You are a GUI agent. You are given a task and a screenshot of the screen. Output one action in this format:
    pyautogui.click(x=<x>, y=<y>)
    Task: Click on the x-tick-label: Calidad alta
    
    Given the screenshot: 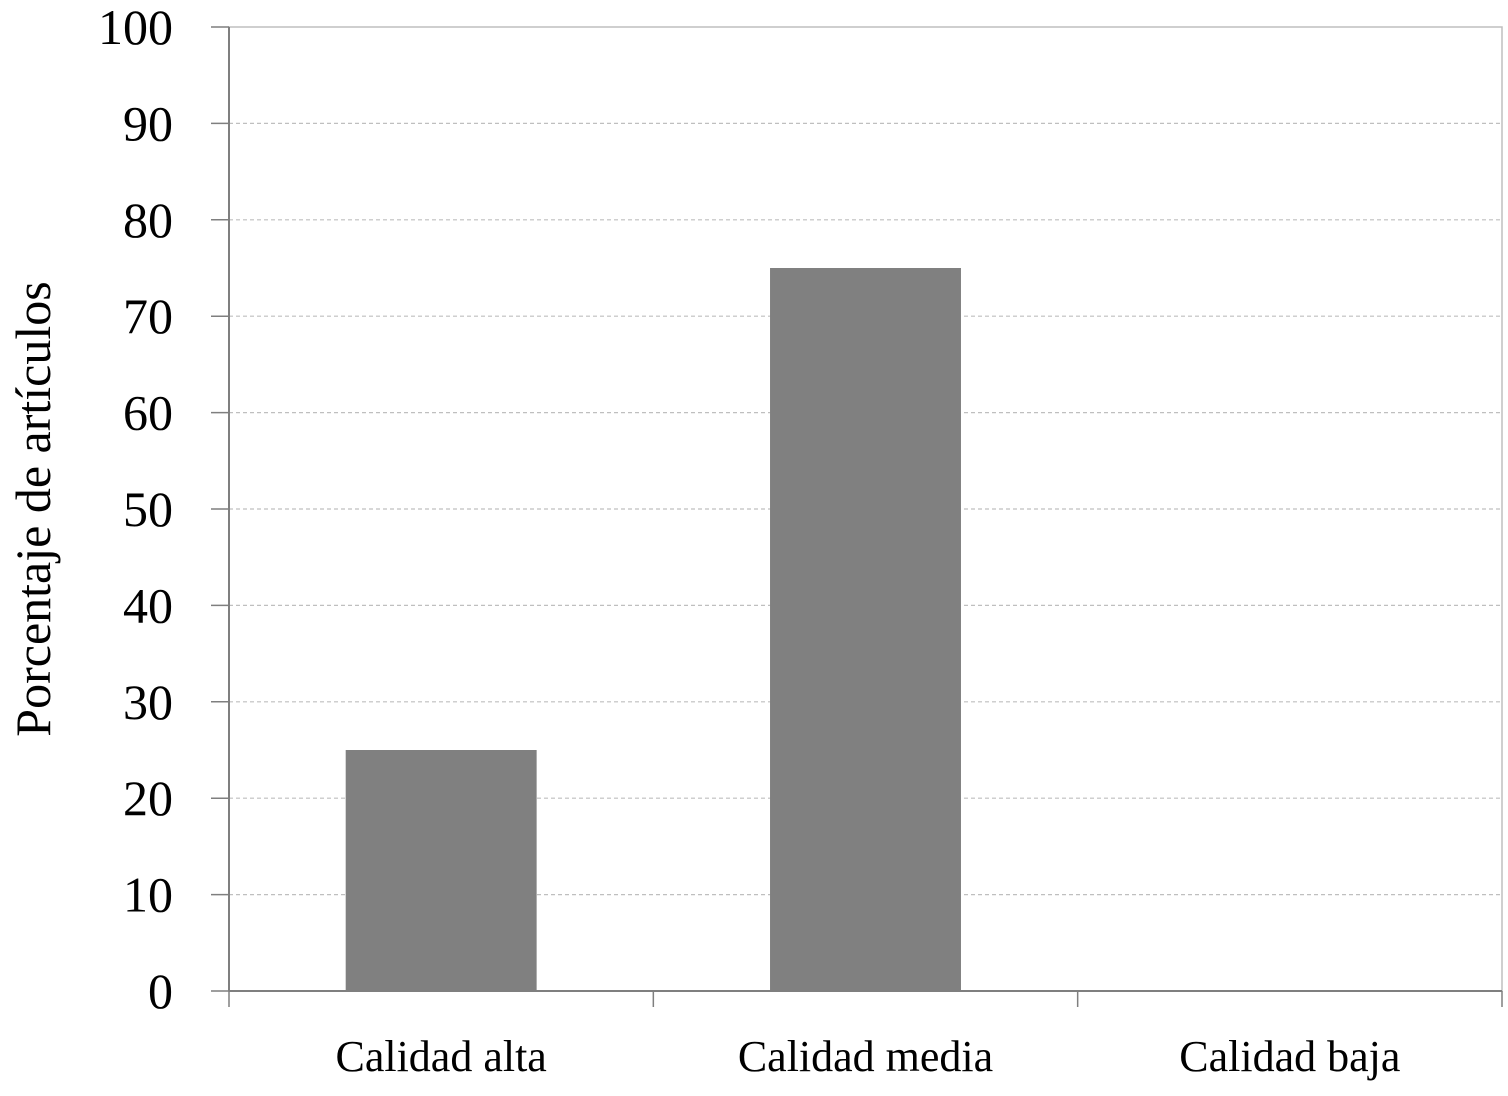 What is the action you would take?
    pyautogui.click(x=440, y=1056)
    